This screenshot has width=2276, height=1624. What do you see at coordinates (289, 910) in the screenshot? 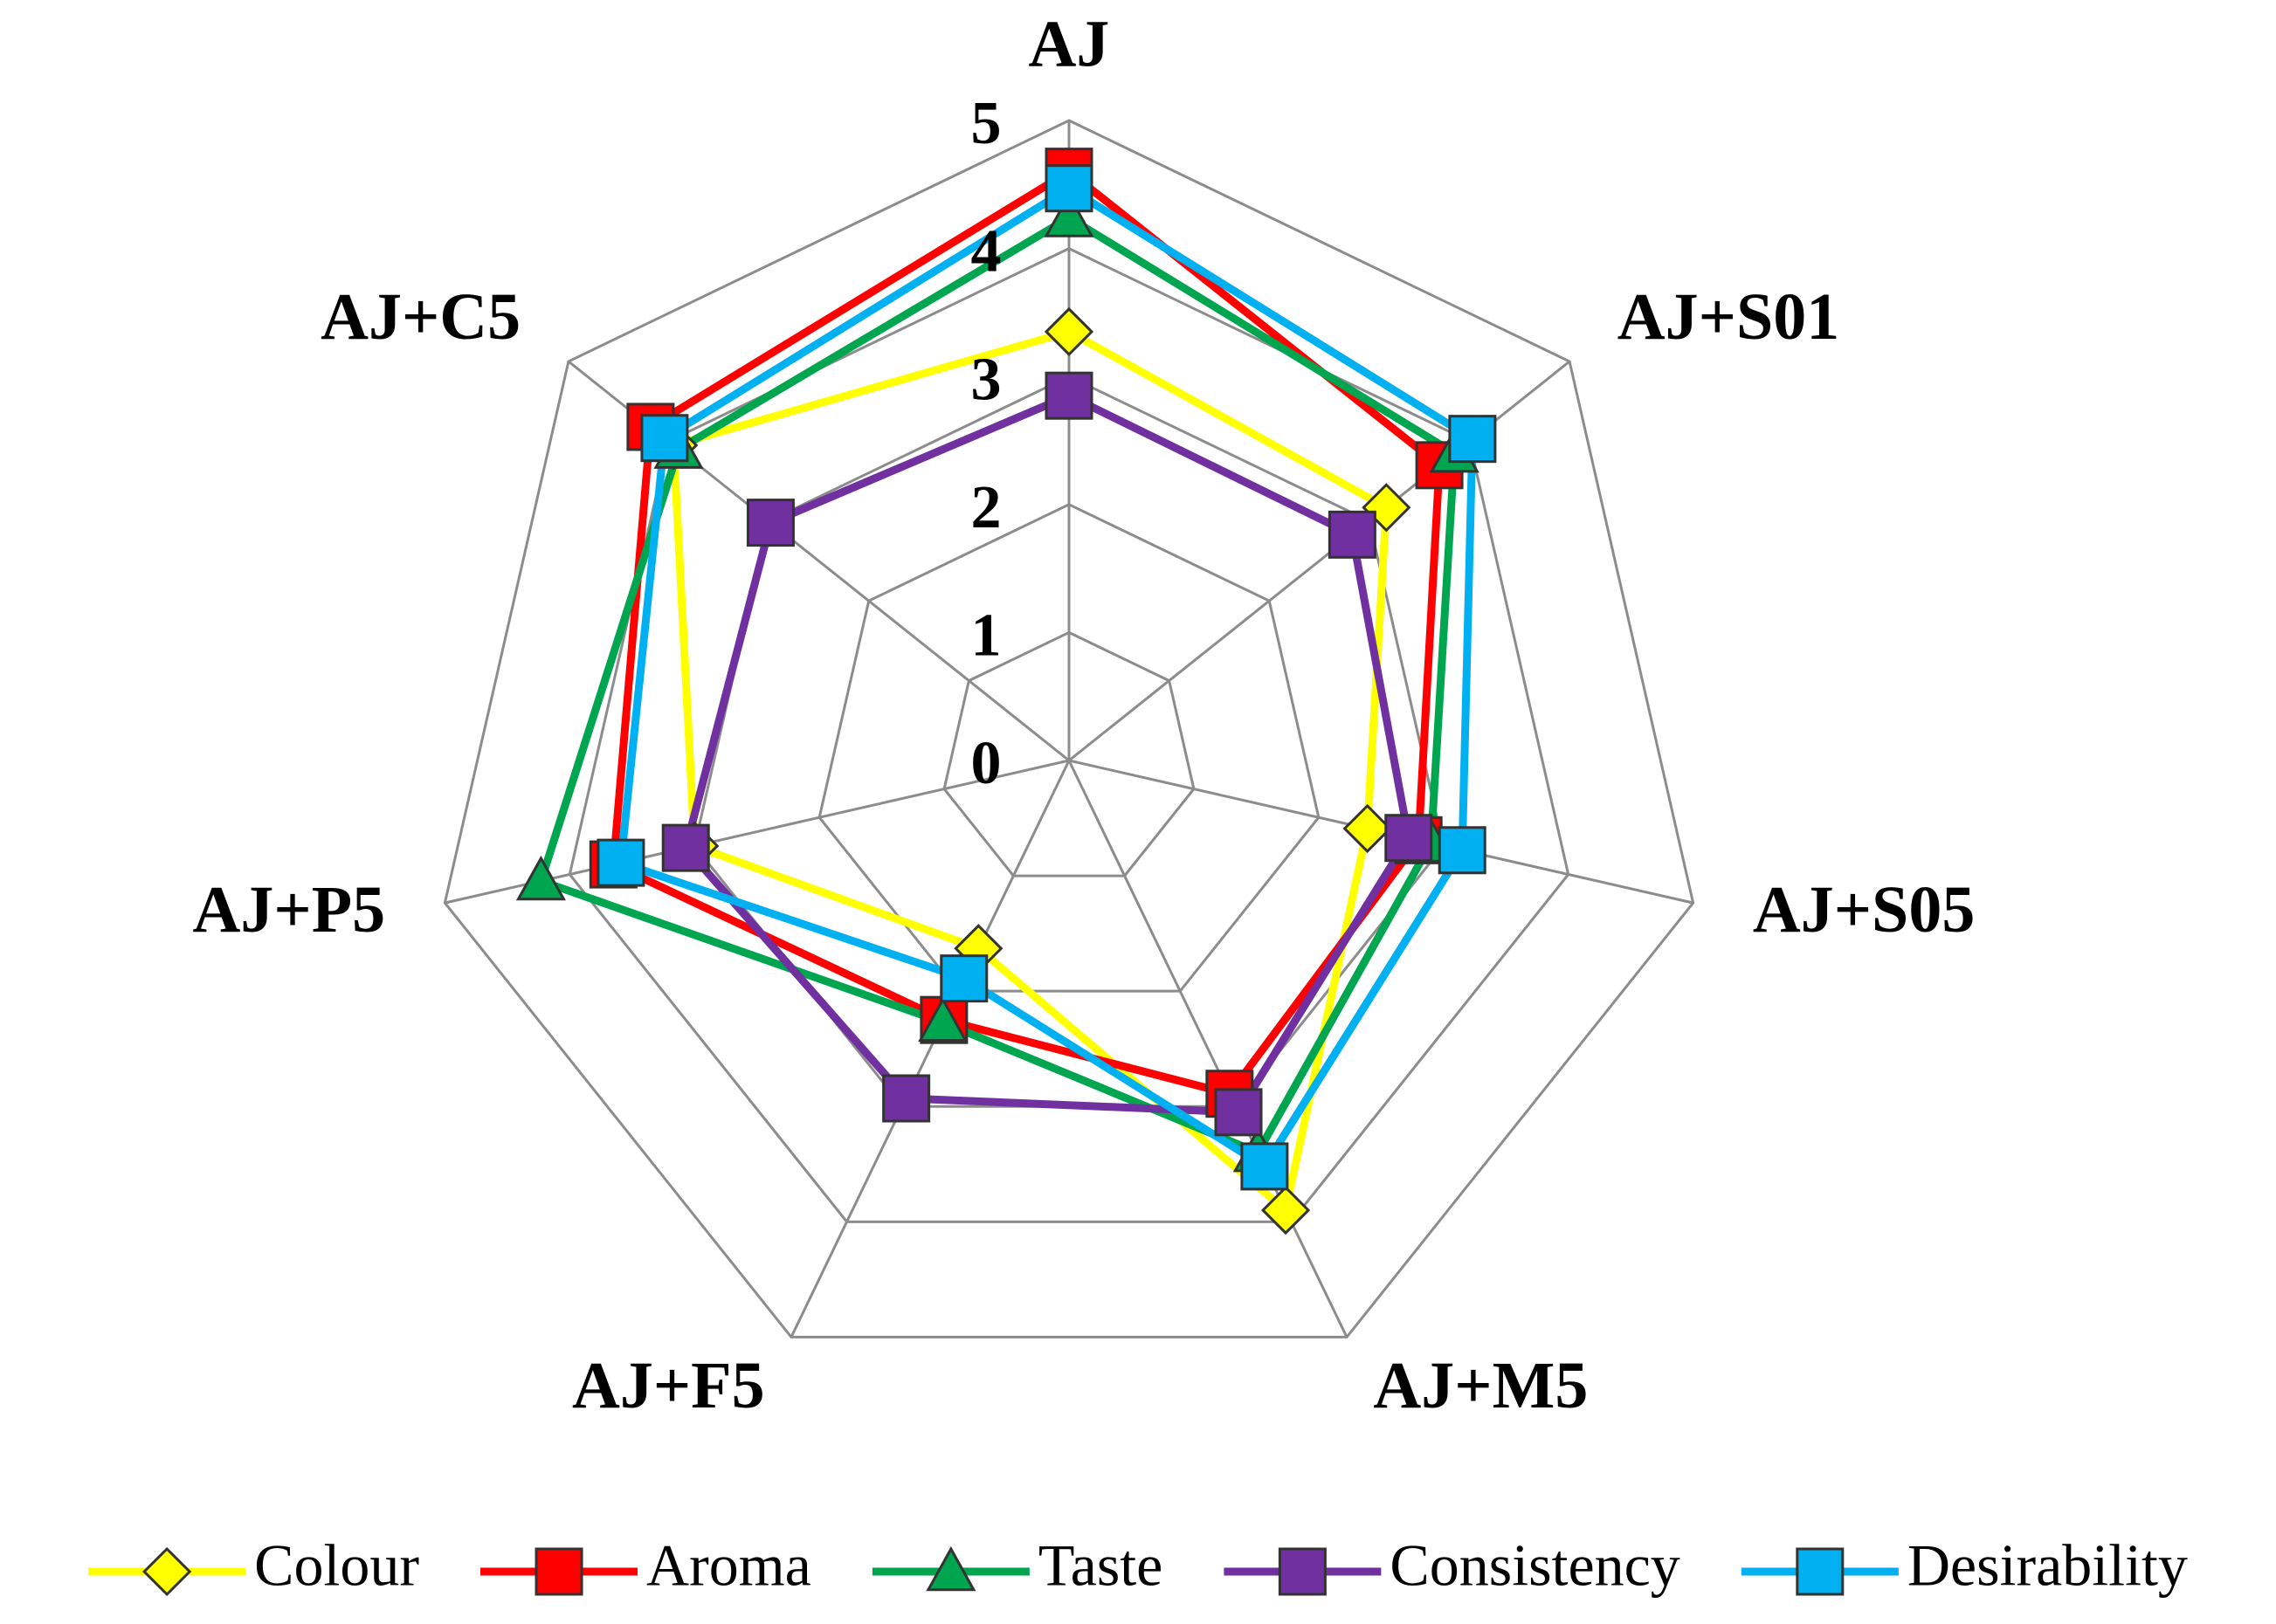
I see `category-label: AJ+P5` at bounding box center [289, 910].